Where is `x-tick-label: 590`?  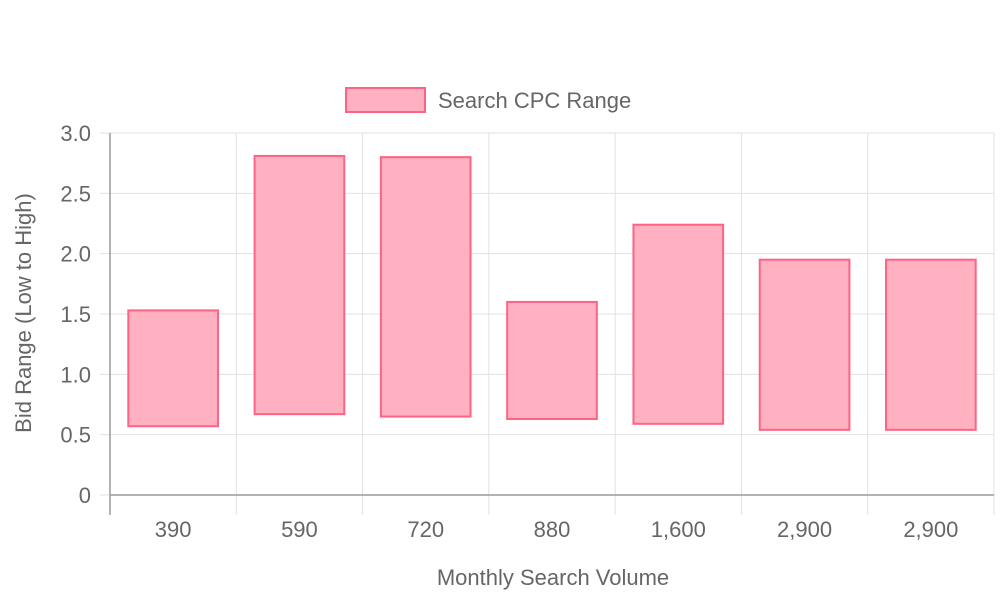
x-tick-label: 590 is located at coordinates (299, 529).